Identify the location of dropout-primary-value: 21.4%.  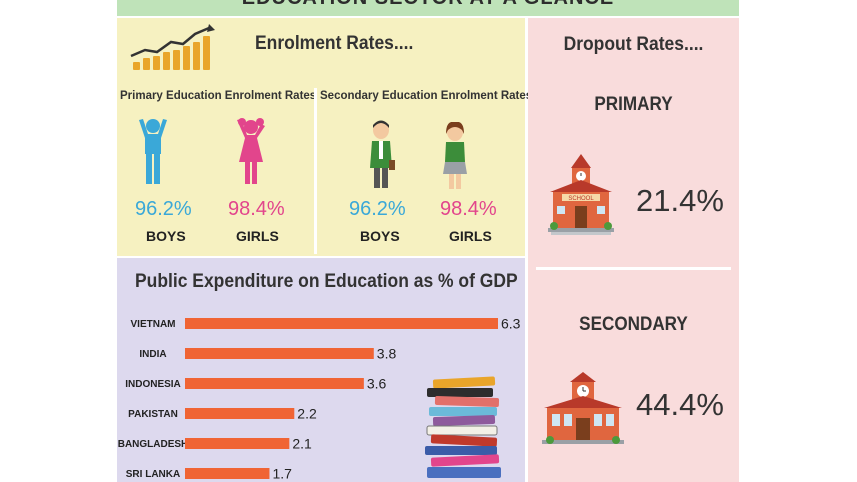
(680, 200).